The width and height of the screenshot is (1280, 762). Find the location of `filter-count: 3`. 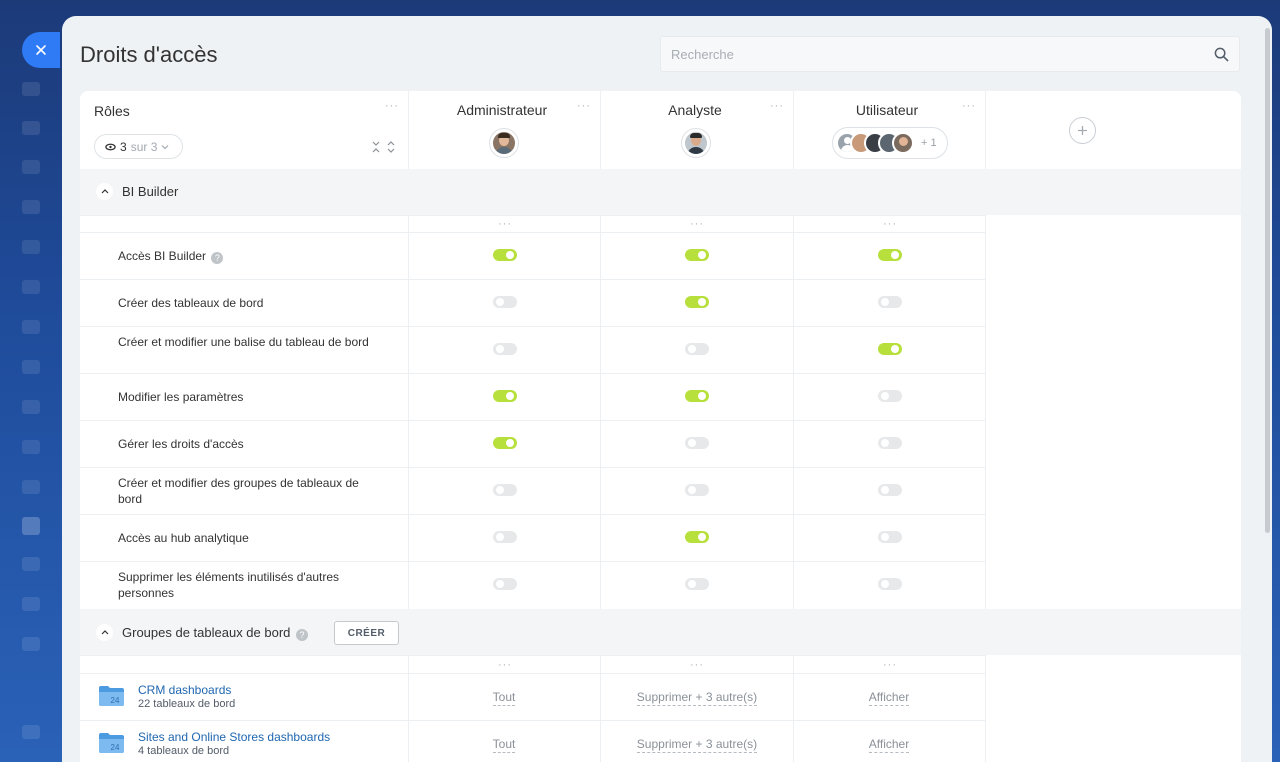

filter-count: 3 is located at coordinates (123, 146).